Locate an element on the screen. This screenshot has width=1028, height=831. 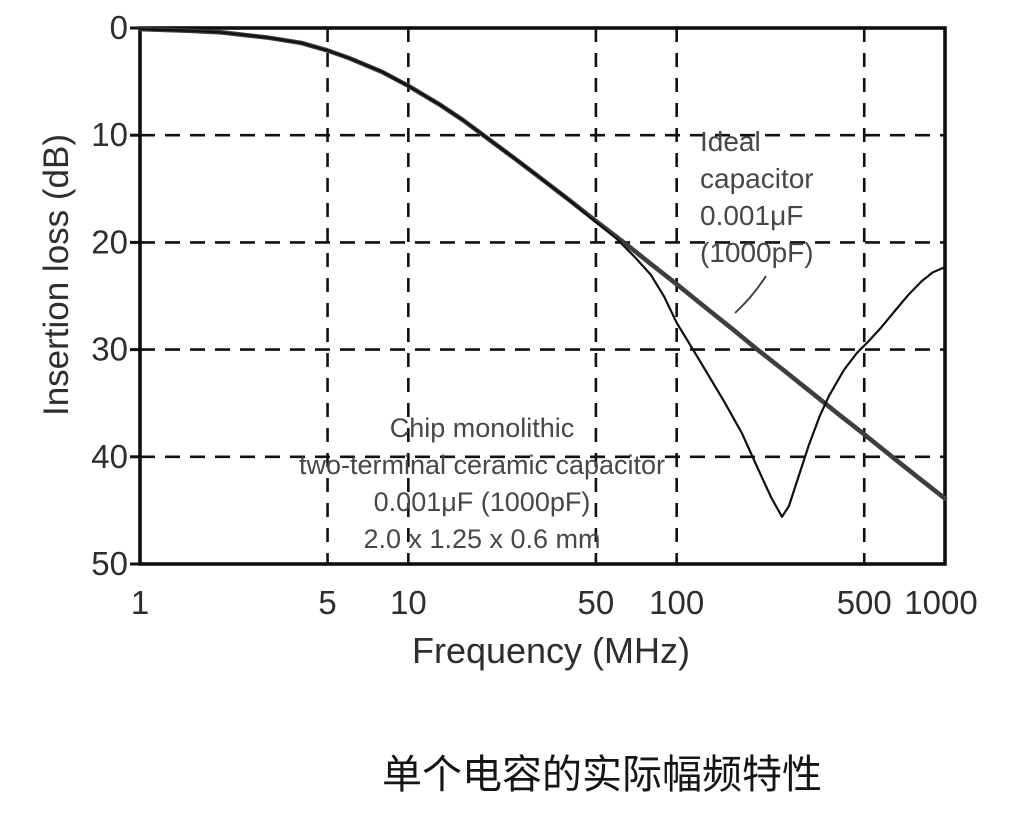
figure-caption: 单个电容的实际幅频特性 is located at coordinates (602, 774).